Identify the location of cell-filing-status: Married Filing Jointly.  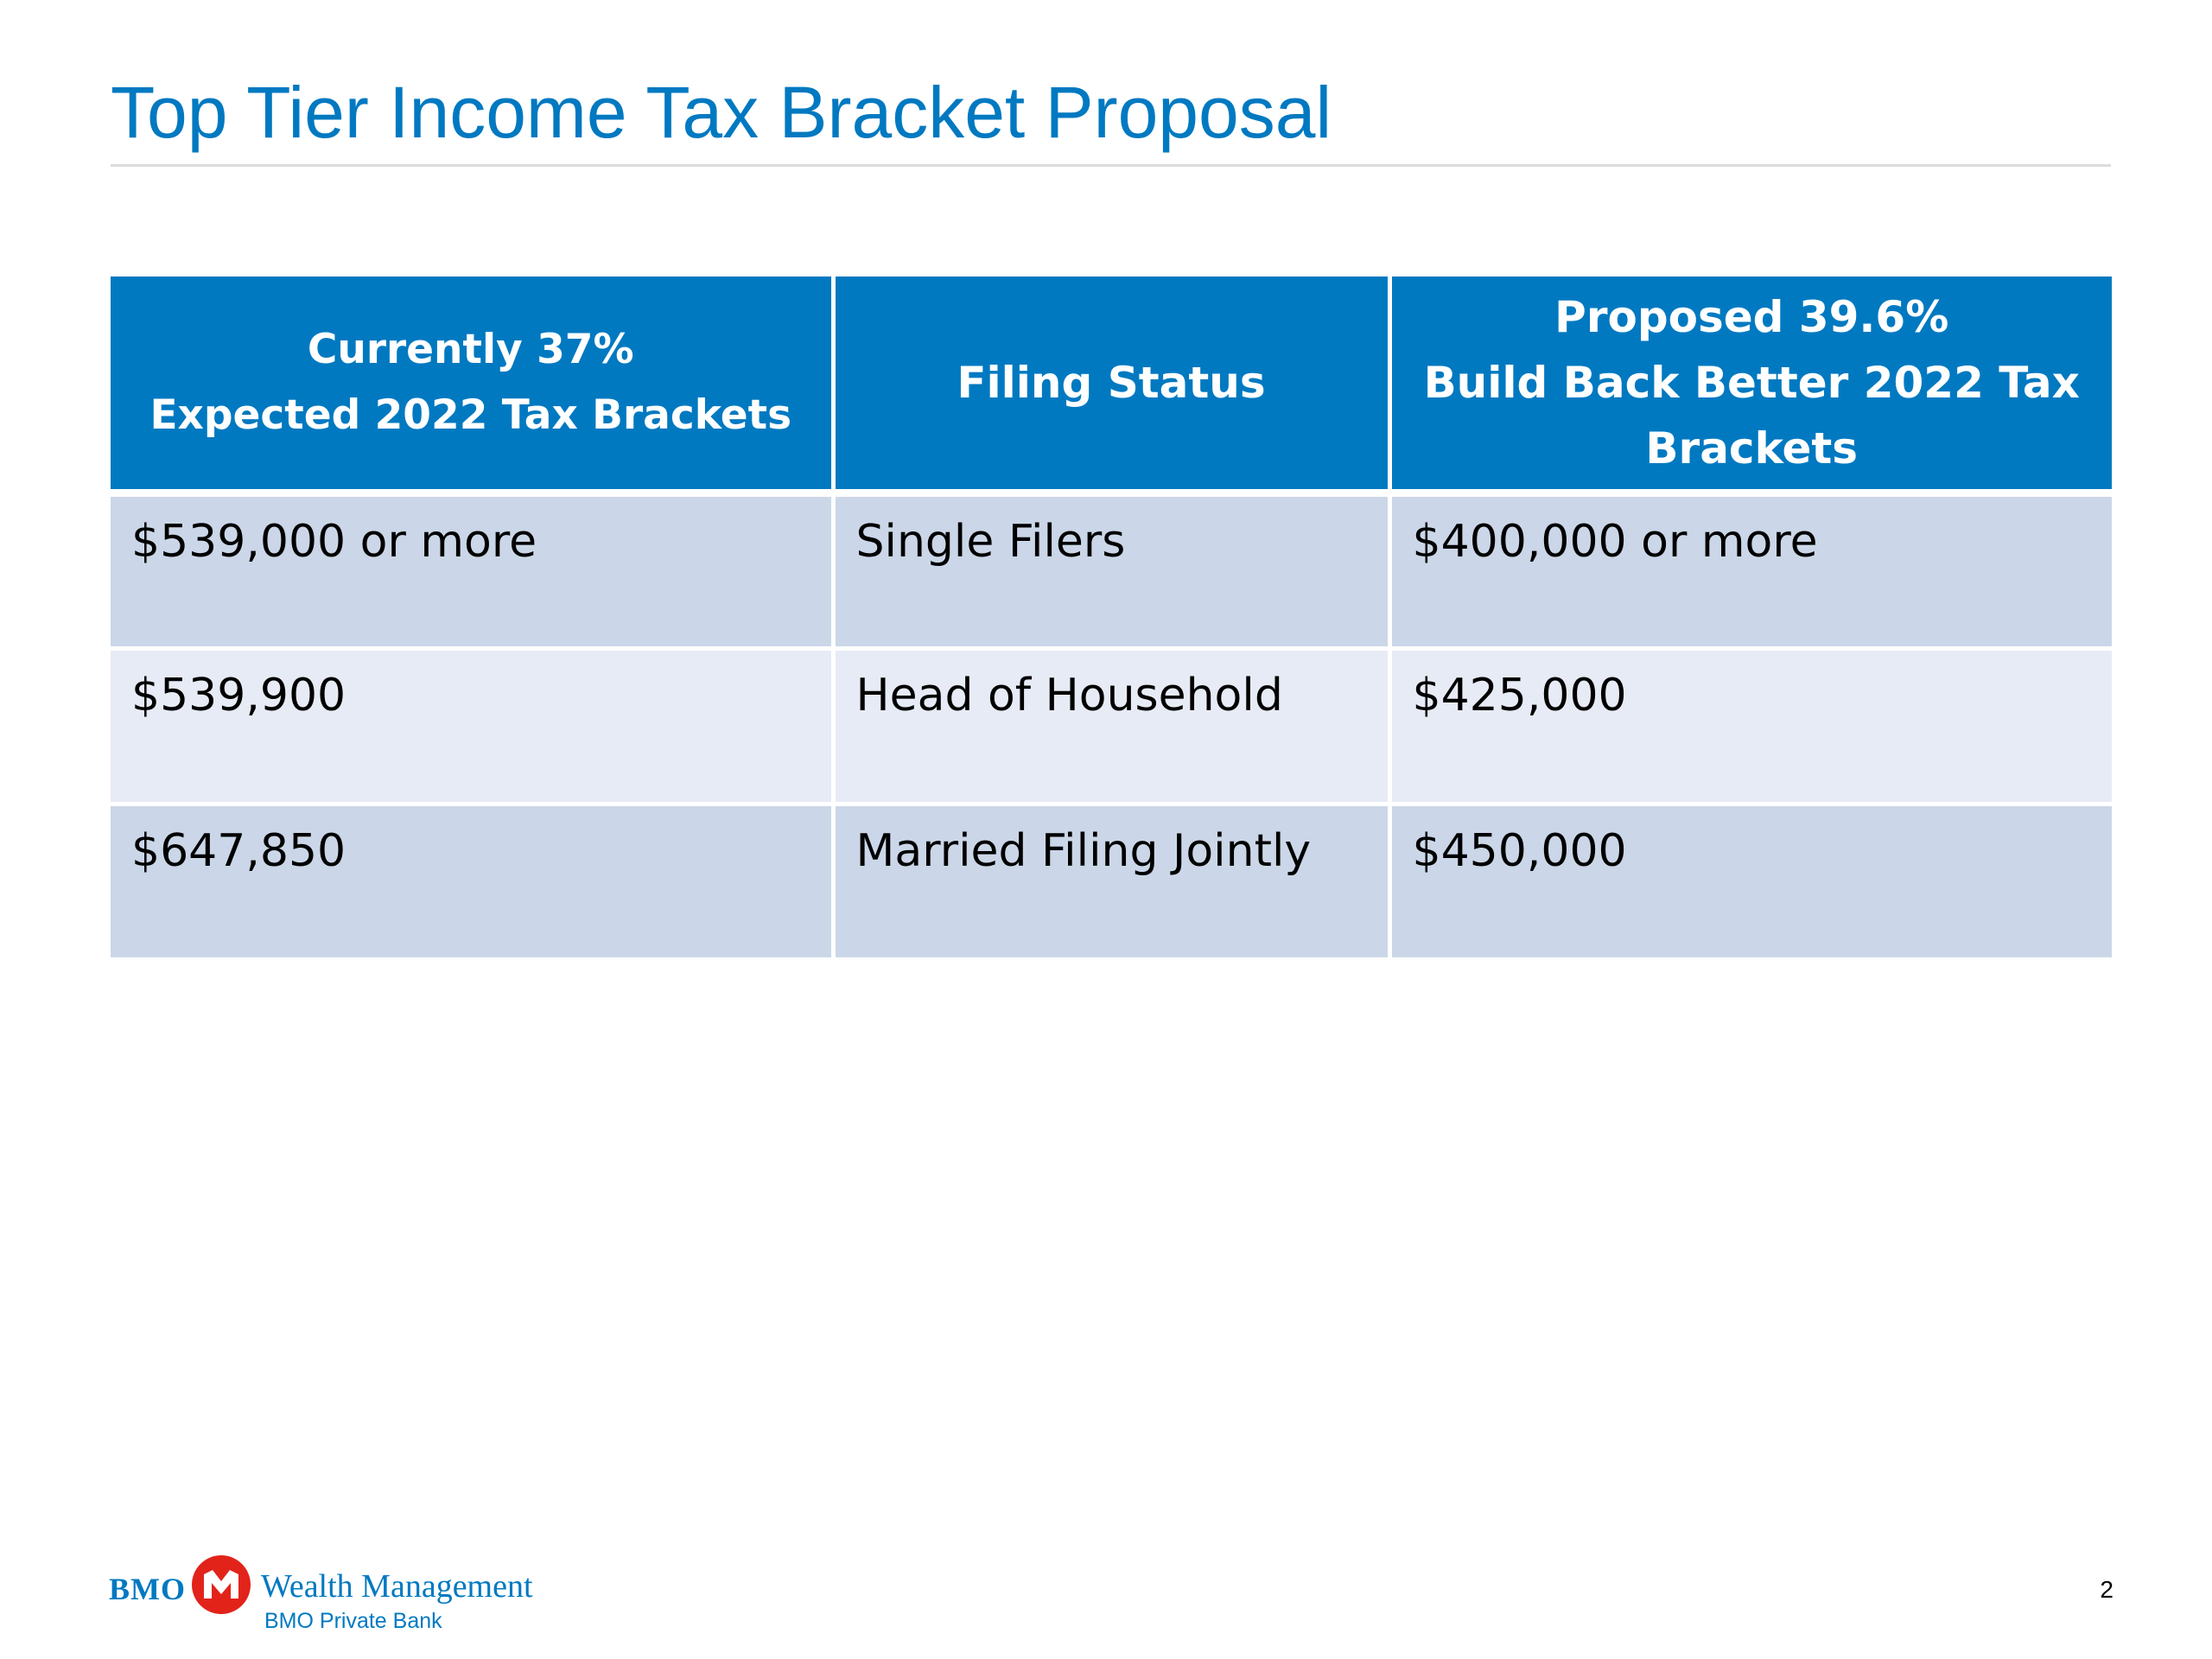
(1112, 883).